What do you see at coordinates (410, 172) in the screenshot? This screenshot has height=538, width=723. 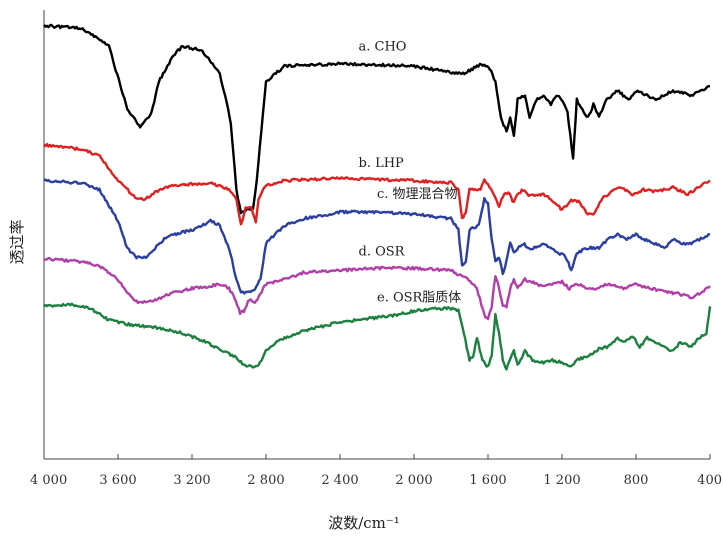 I see `series-labels: a. CHO b. LHP c. 物理混合物 d. OSR e. OSR脂质体` at bounding box center [410, 172].